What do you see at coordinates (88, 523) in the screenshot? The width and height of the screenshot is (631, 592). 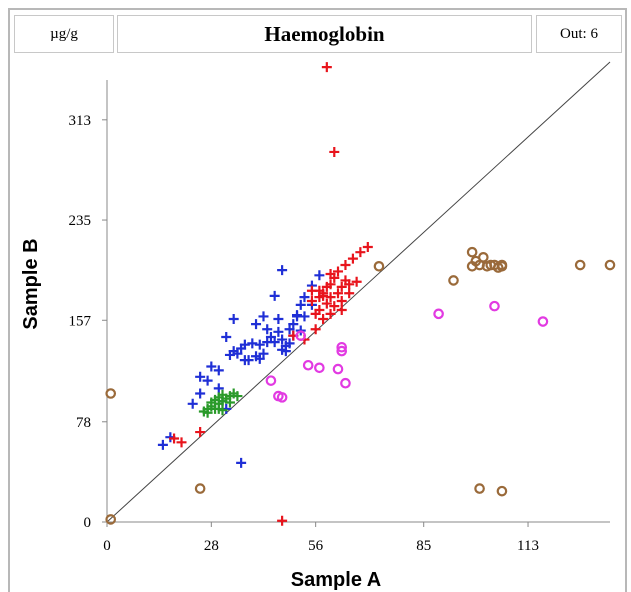 I see `y-tick-label: 0` at bounding box center [88, 523].